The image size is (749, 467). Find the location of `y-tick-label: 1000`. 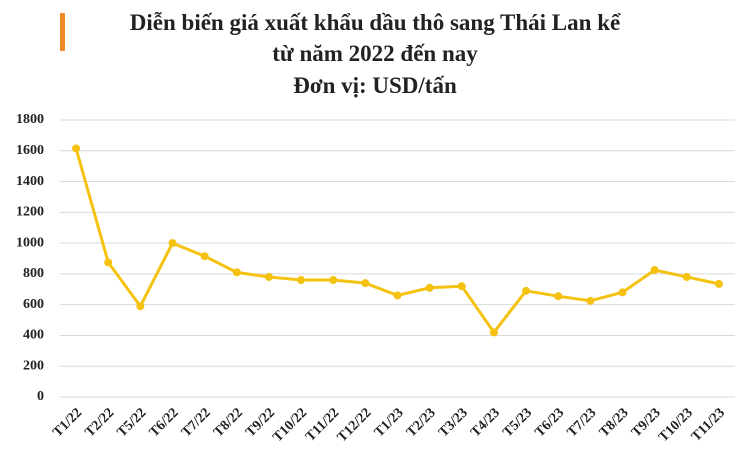

y-tick-label: 1000 is located at coordinates (30, 242).